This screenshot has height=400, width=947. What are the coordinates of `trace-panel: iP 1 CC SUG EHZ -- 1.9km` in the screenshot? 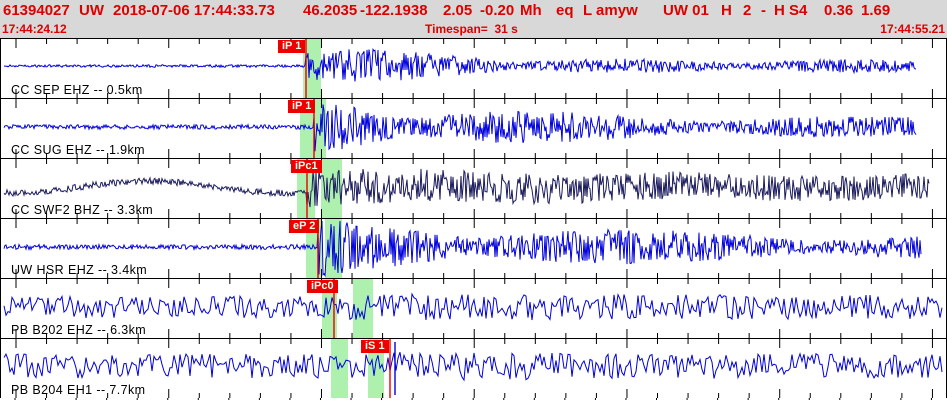 It's located at (473, 128).